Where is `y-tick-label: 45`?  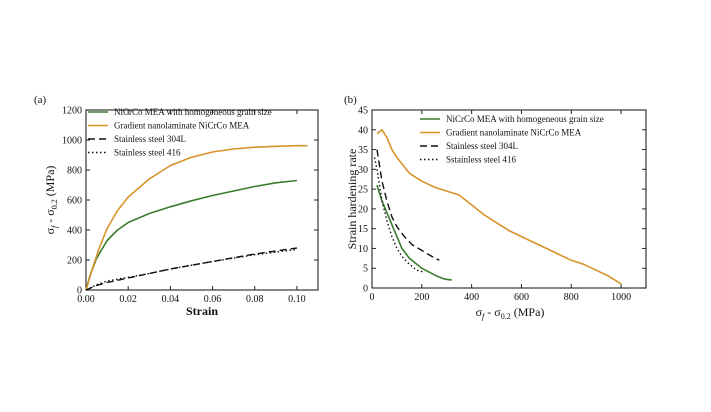
y-tick-label: 45 is located at coordinates (363, 111).